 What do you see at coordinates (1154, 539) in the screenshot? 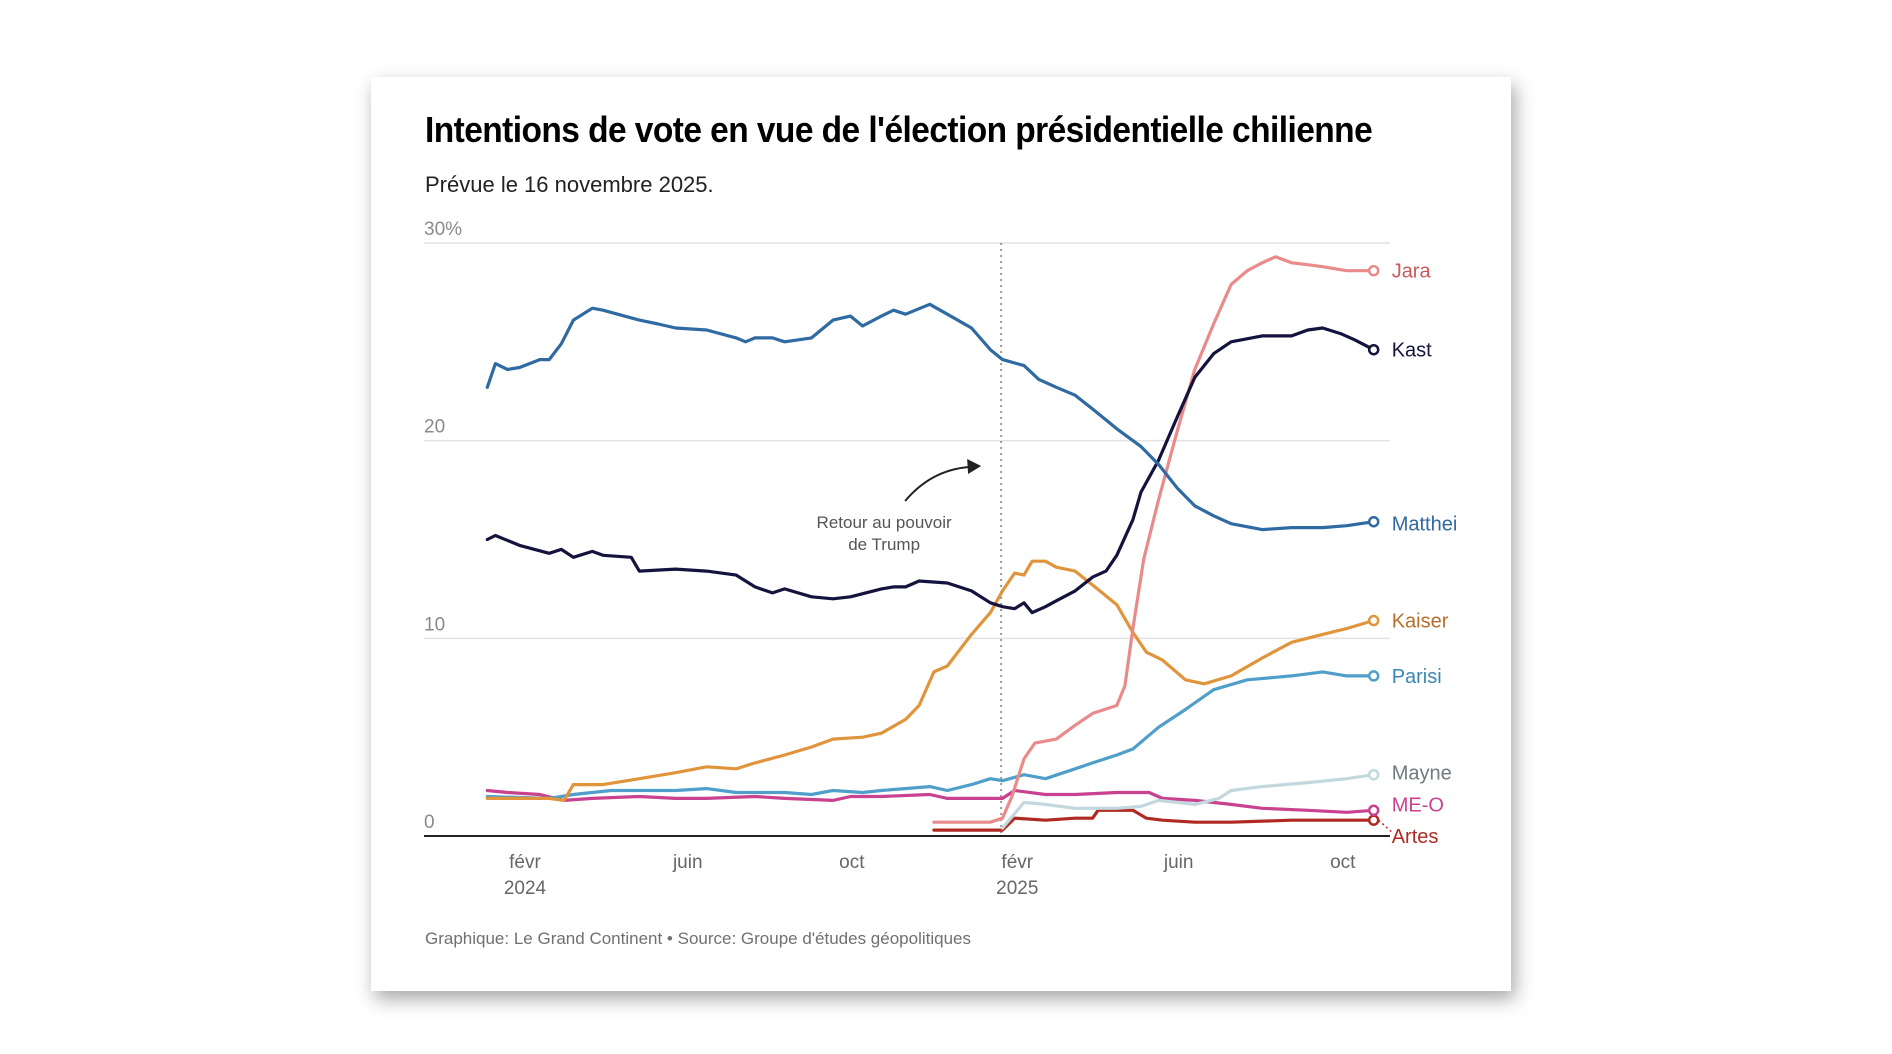
I see `series-line-jara` at bounding box center [1154, 539].